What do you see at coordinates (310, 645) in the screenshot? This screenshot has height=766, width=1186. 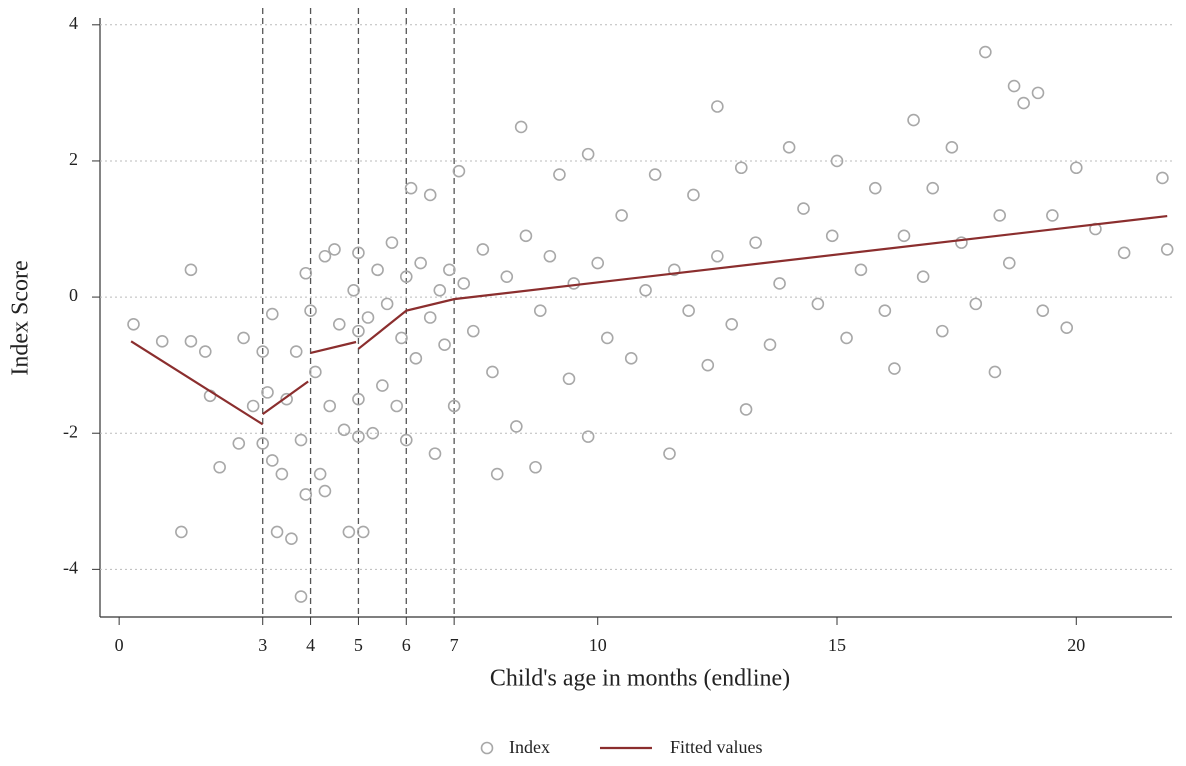 I see `x-tick-label: 4` at bounding box center [310, 645].